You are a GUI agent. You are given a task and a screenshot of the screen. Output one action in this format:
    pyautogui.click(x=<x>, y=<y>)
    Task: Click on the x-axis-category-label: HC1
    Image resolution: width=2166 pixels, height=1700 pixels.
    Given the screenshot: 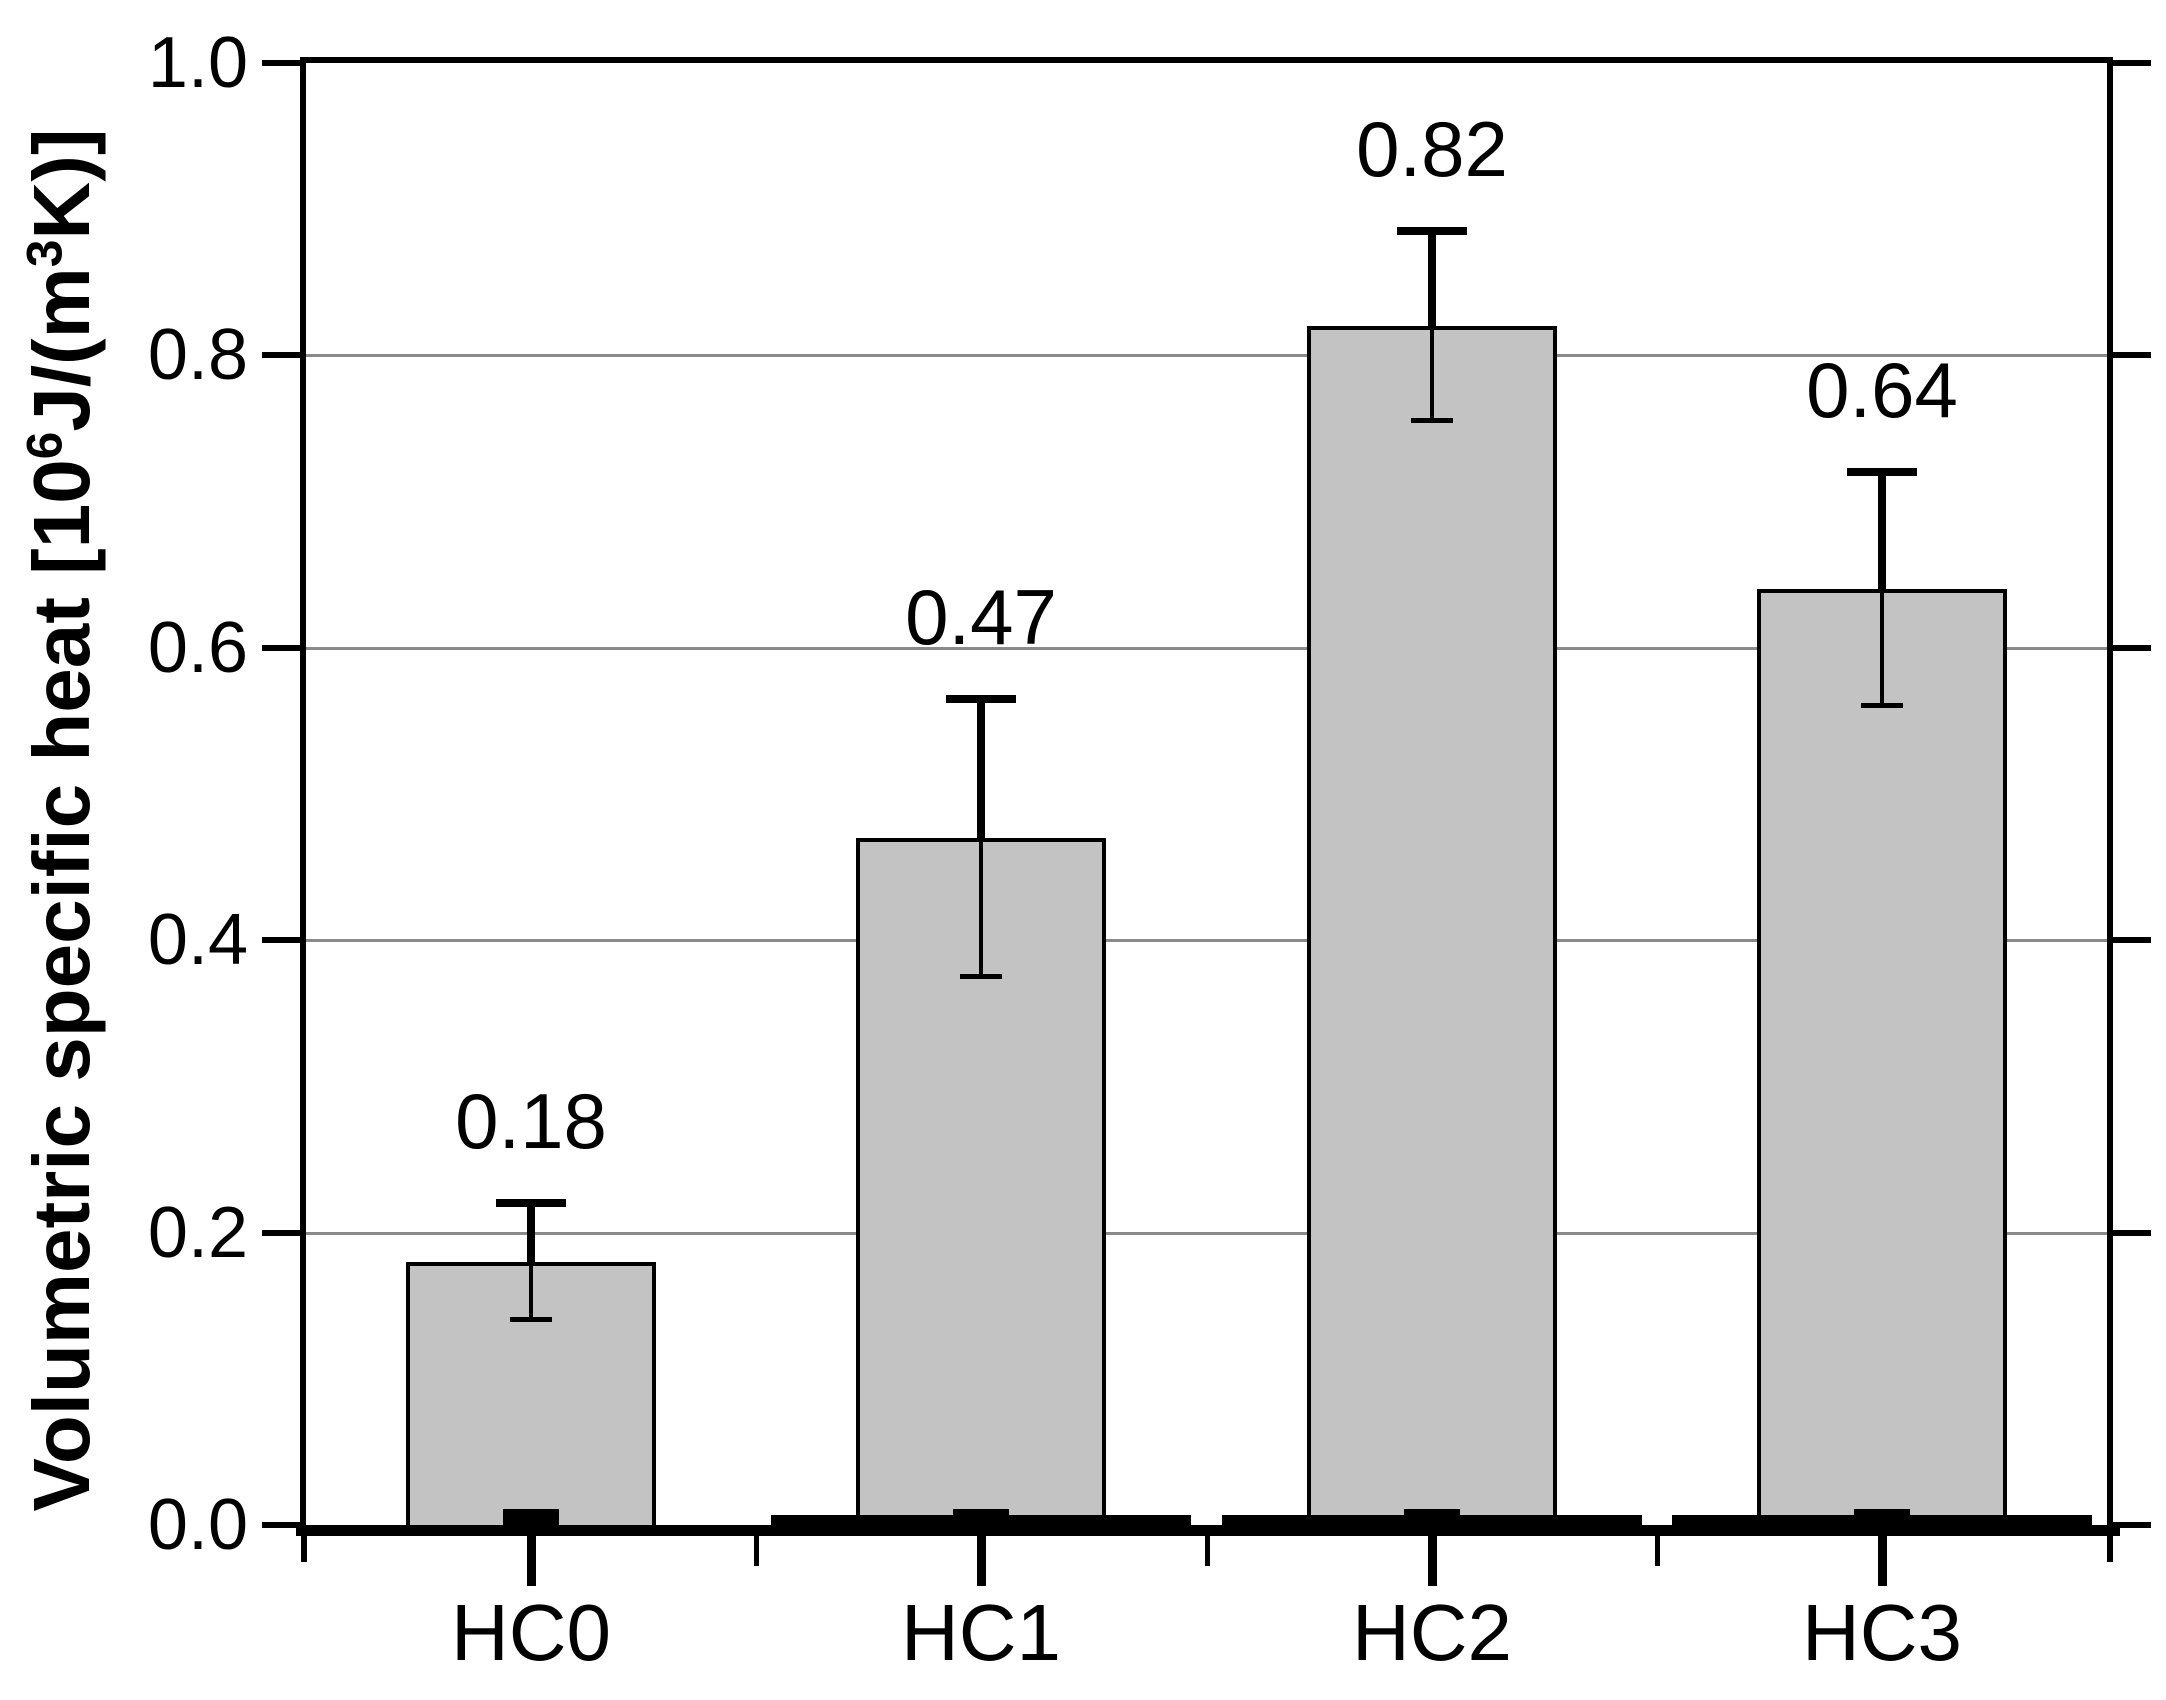 What is the action you would take?
    pyautogui.click(x=981, y=1632)
    